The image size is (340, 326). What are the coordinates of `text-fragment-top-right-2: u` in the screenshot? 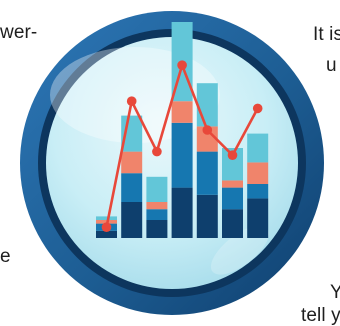 It's located at (331, 65).